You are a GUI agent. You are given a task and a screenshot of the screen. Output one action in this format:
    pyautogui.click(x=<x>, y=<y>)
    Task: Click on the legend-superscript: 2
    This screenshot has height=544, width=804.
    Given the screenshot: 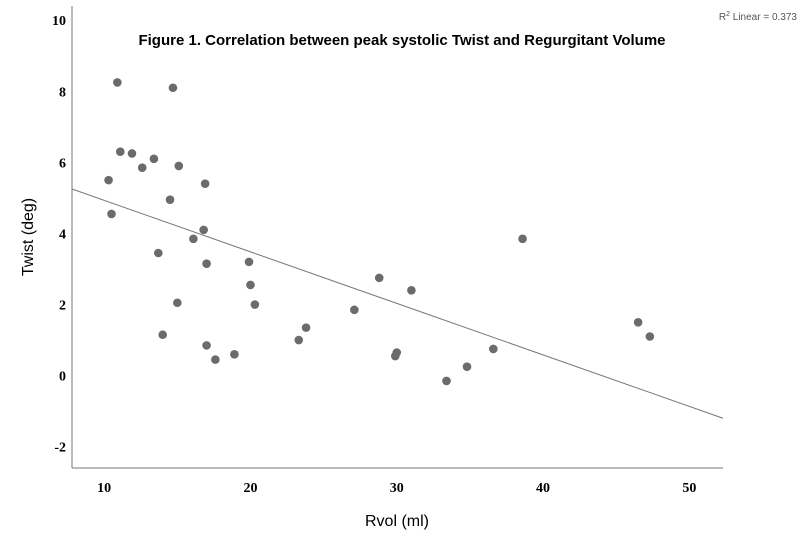 What is the action you would take?
    pyautogui.click(x=728, y=14)
    